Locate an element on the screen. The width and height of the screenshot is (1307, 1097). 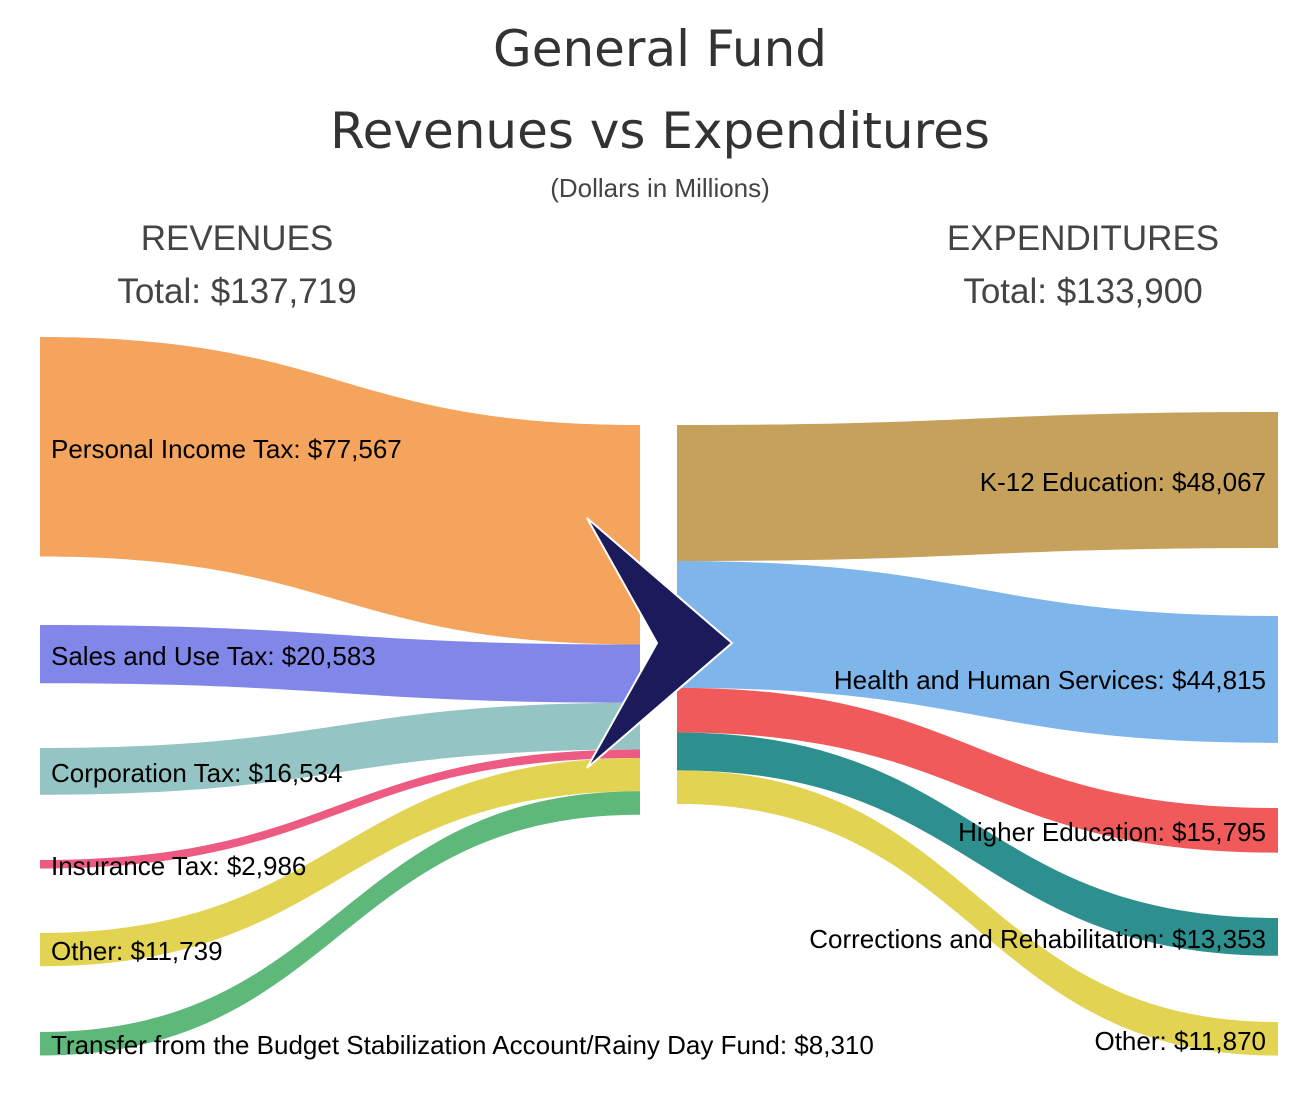
revenue-flow-sales-and-use-tax is located at coordinates (340, 664).